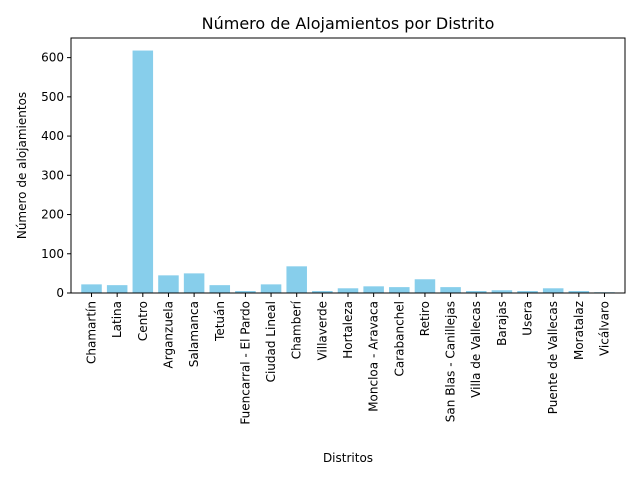  I want to click on x-tick-label: Ciudad Lineal, so click(271, 341).